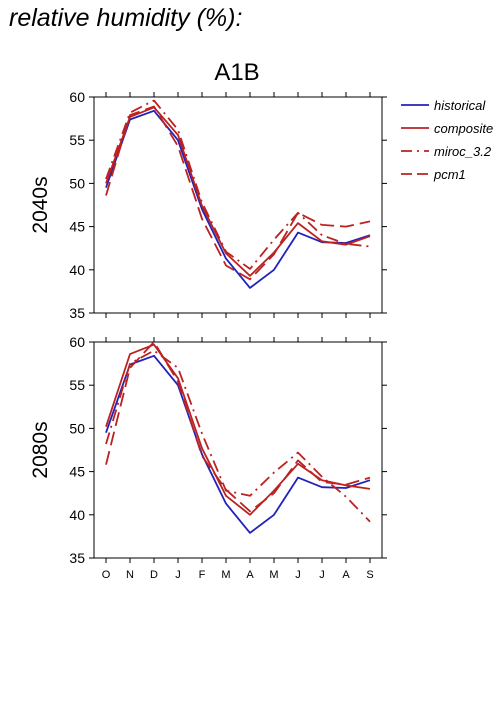 Image resolution: width=501 pixels, height=709 pixels. I want to click on series-line-historical, so click(238, 444).